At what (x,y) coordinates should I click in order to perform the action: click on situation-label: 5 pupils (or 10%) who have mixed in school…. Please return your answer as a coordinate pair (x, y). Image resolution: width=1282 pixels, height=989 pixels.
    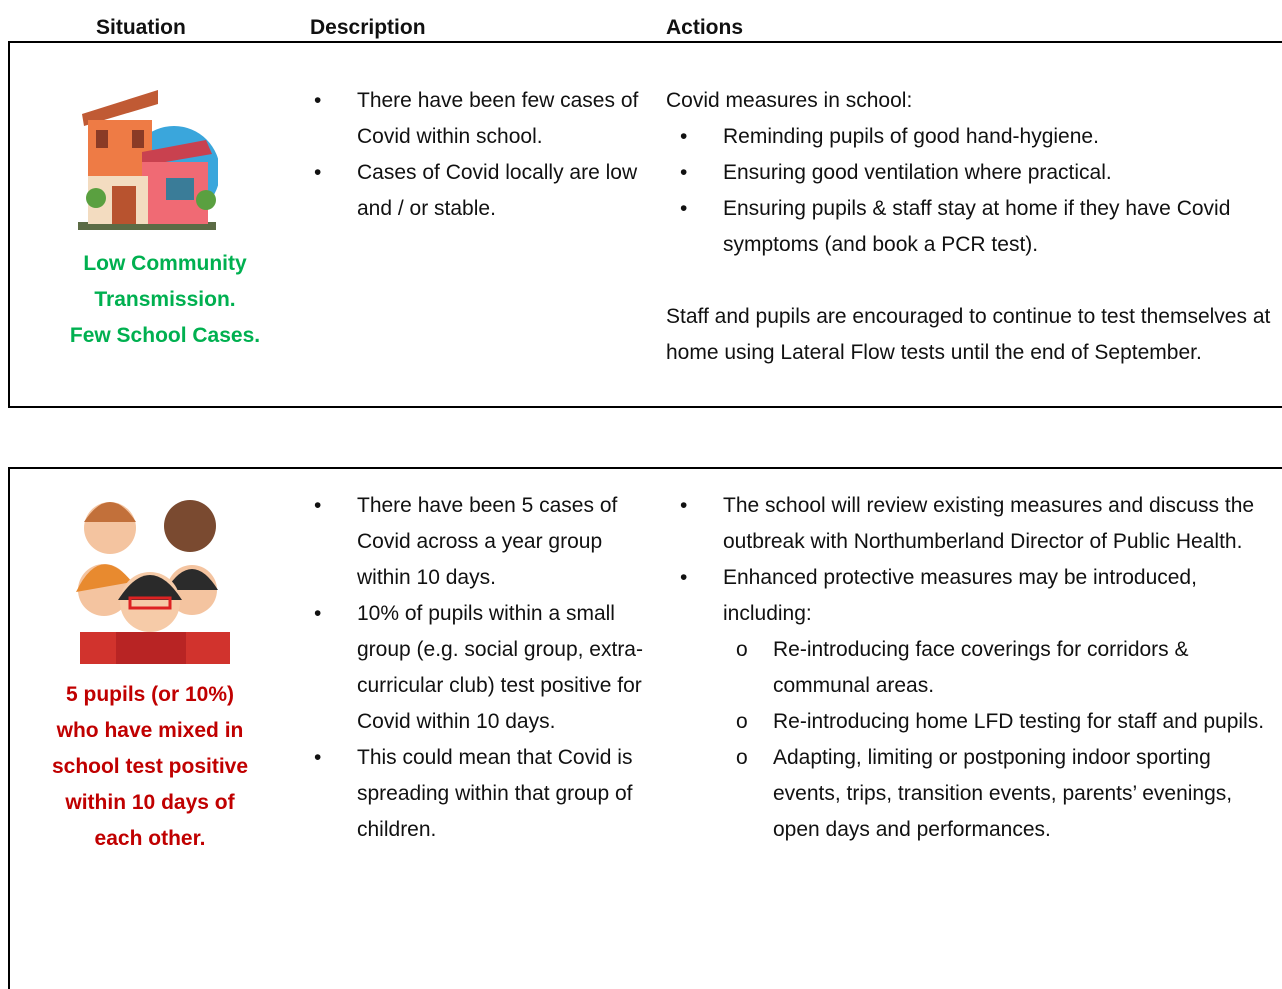
    Looking at the image, I should click on (150, 767).